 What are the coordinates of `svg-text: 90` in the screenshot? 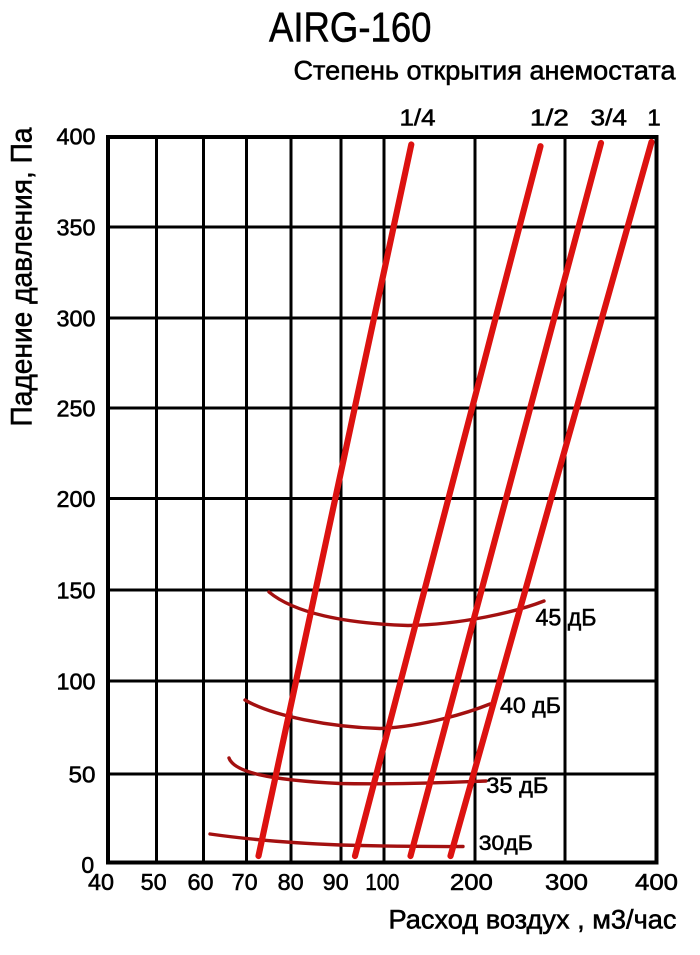 It's located at (336, 882).